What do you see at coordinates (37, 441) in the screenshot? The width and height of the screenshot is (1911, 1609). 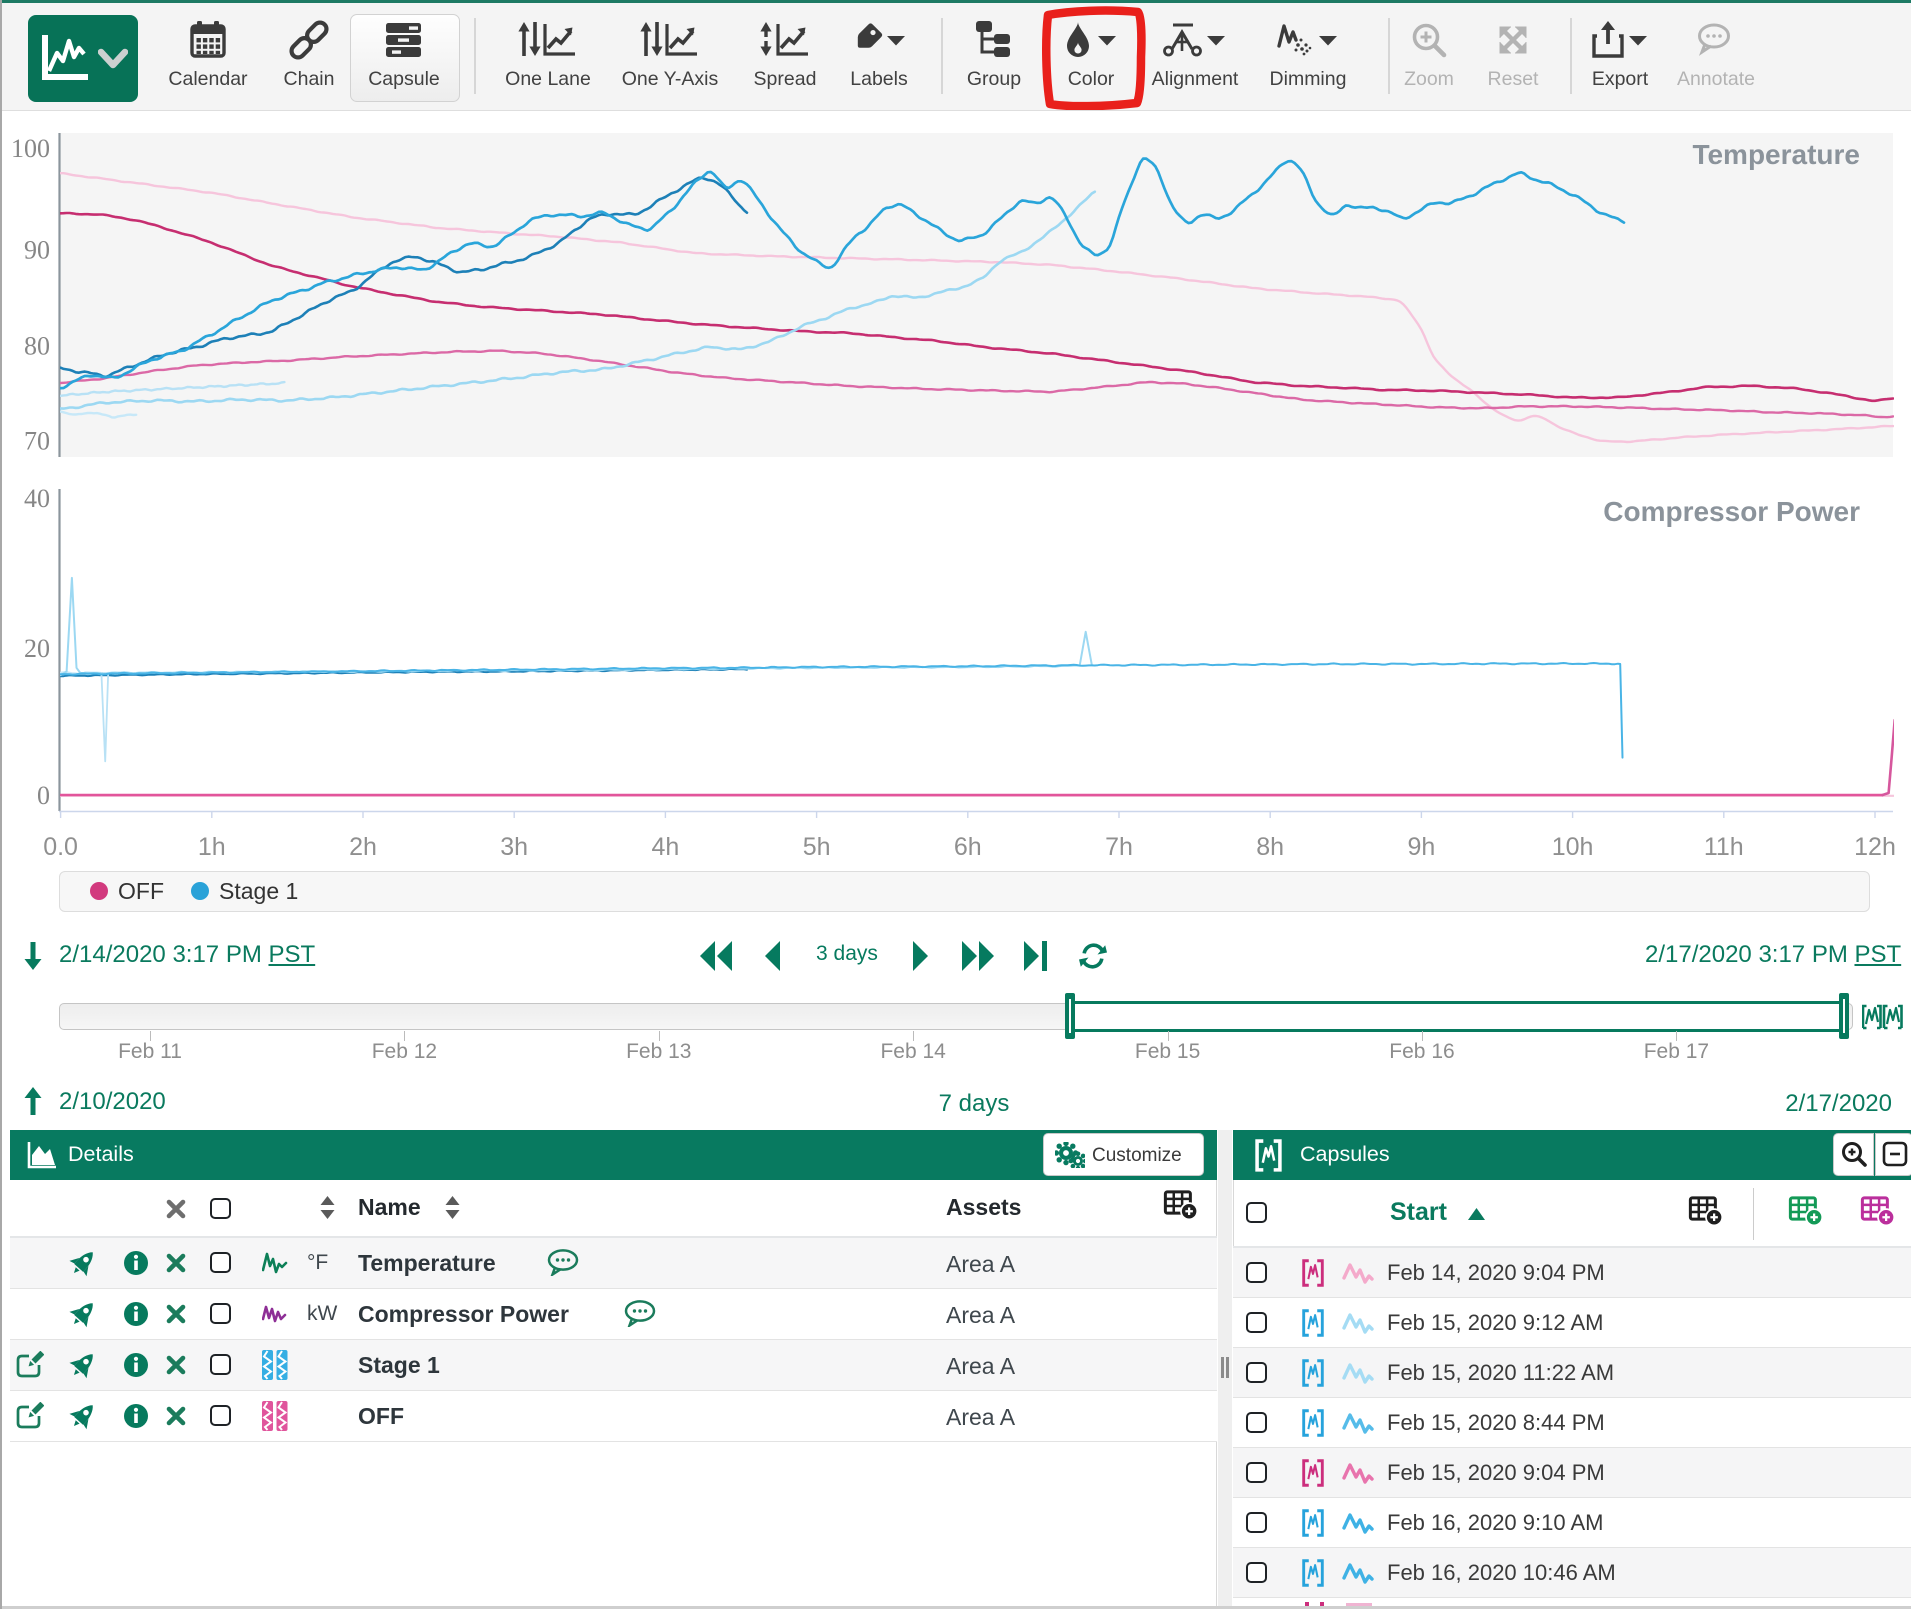 I see `svg-text: 70` at bounding box center [37, 441].